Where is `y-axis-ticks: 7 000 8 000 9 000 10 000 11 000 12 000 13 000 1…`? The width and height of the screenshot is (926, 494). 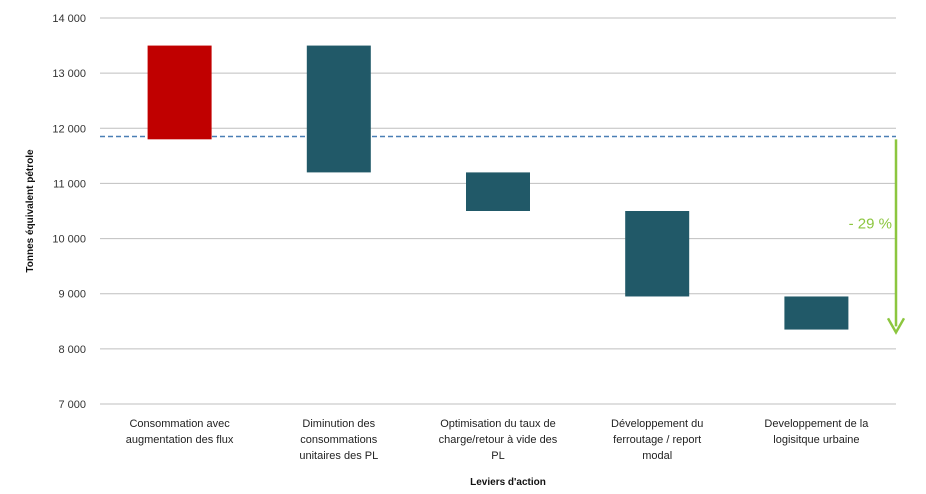
y-axis-ticks: 7 000 8 000 9 000 10 000 11 000 12 000 13 000 1… is located at coordinates (69, 212).